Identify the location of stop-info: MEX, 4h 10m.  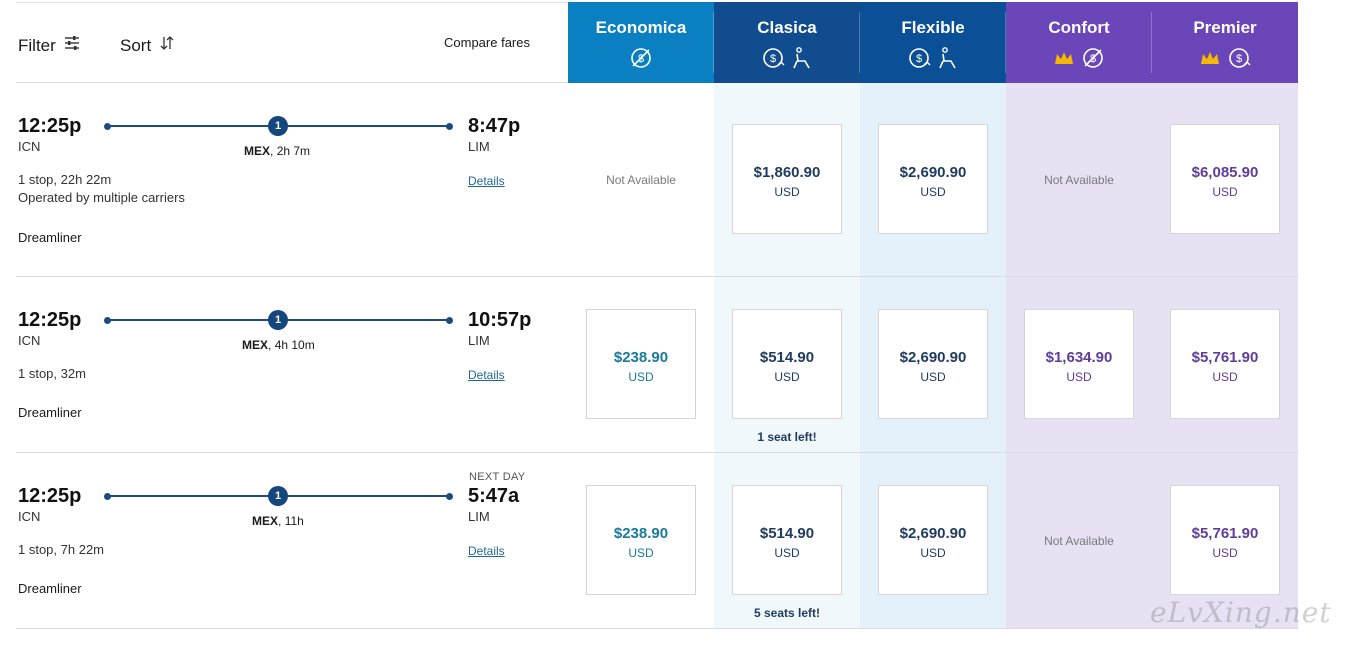
(278, 345).